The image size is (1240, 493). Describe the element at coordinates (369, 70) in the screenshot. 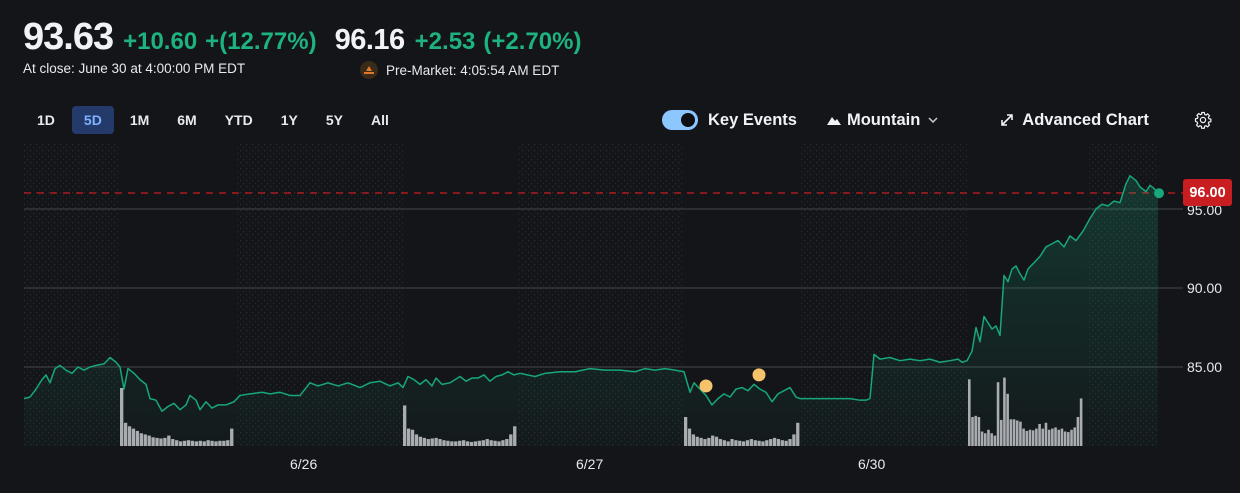

I see `sunrise-icon` at that location.